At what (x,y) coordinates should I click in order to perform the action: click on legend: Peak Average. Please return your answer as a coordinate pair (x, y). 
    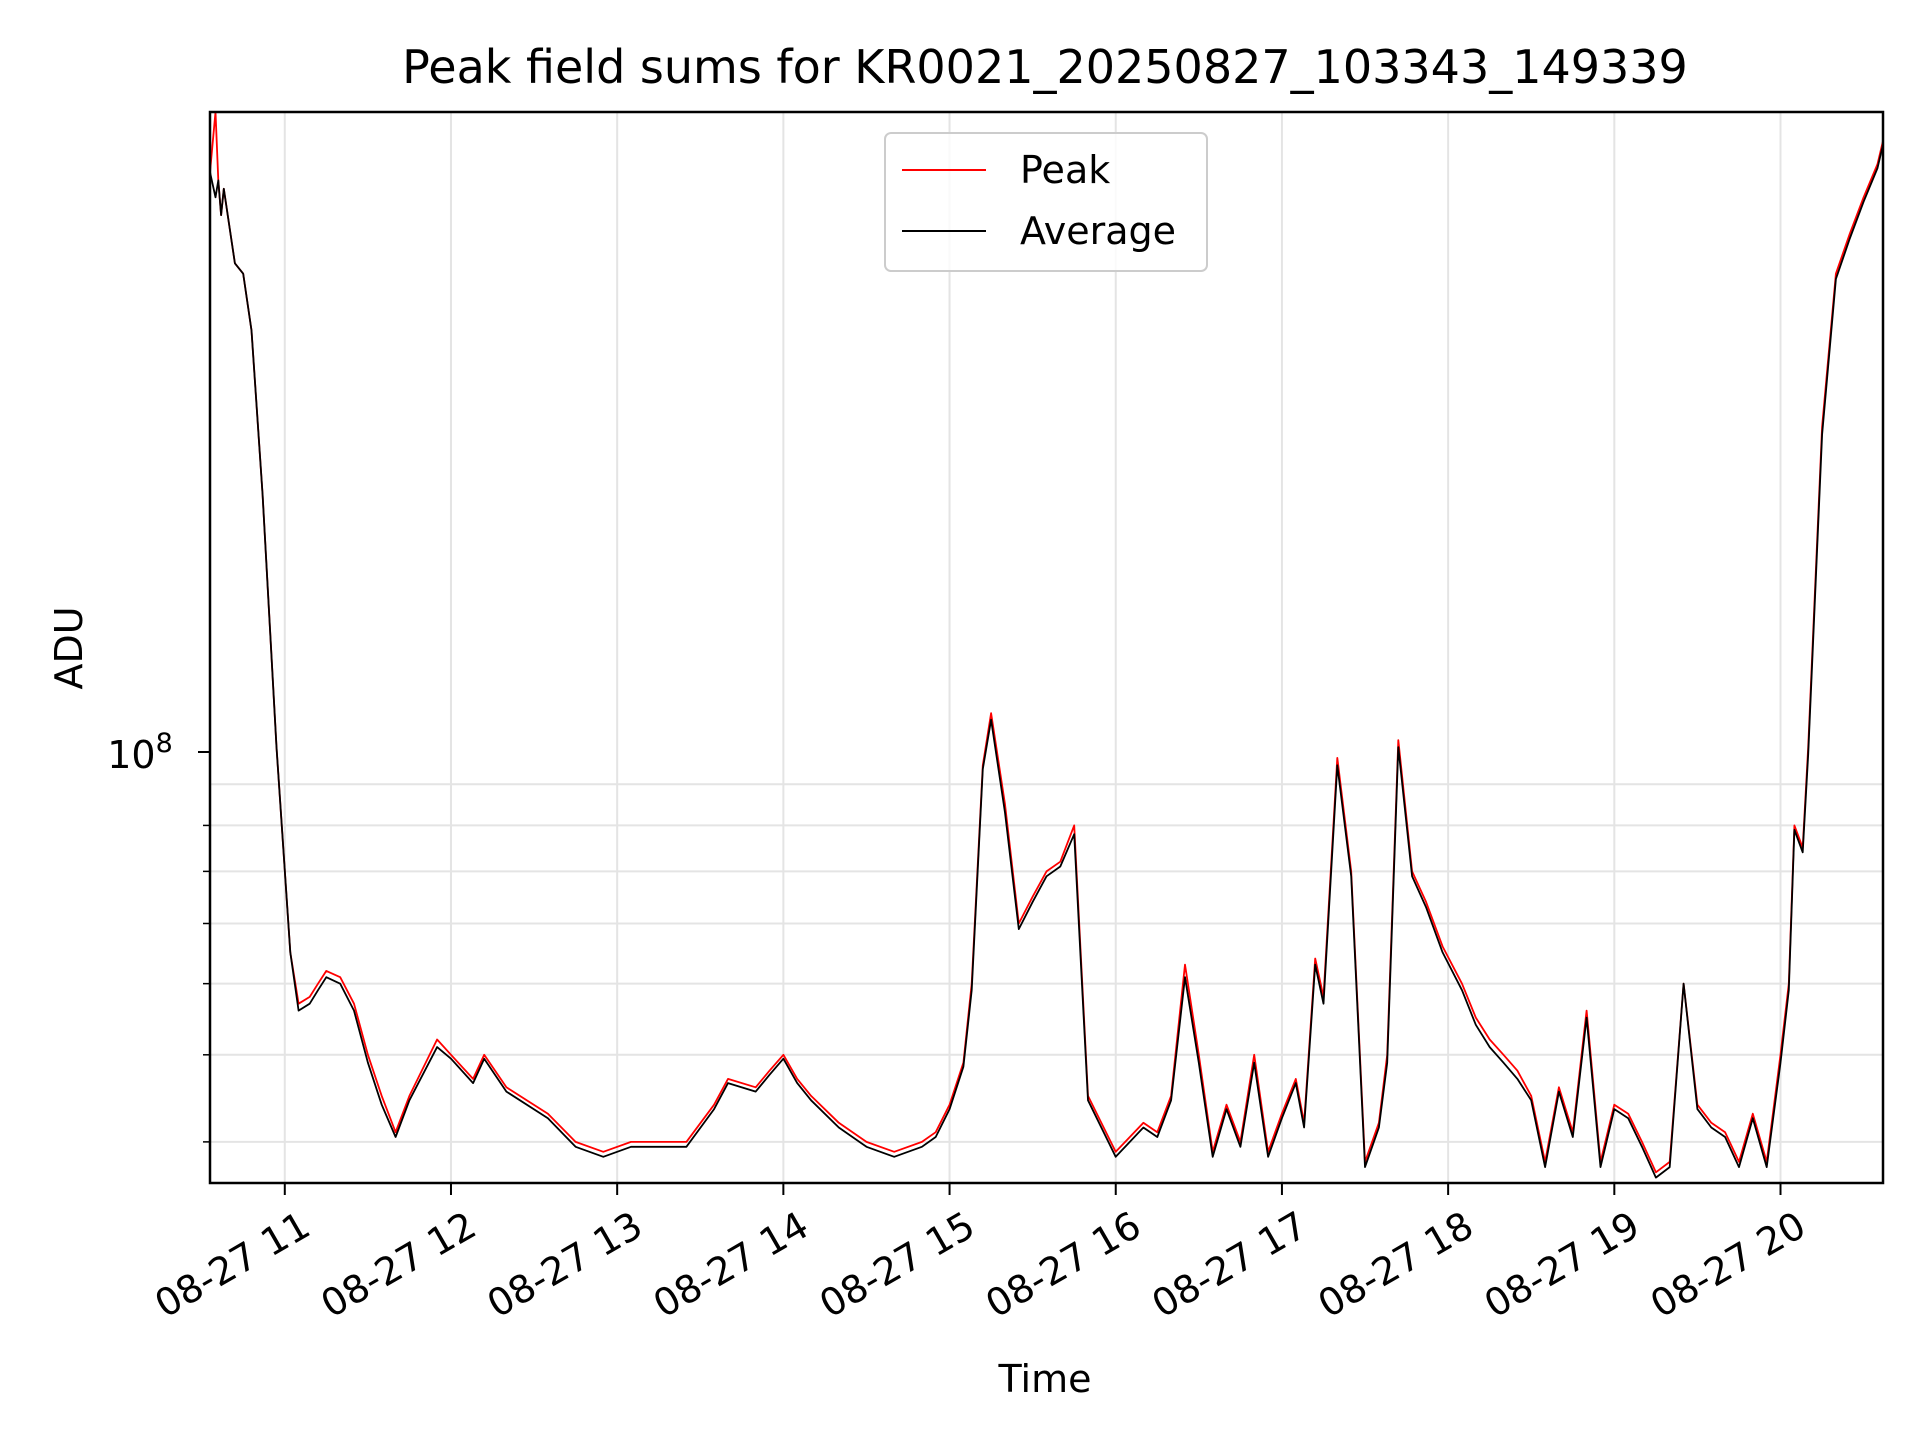
    Looking at the image, I should click on (1046, 202).